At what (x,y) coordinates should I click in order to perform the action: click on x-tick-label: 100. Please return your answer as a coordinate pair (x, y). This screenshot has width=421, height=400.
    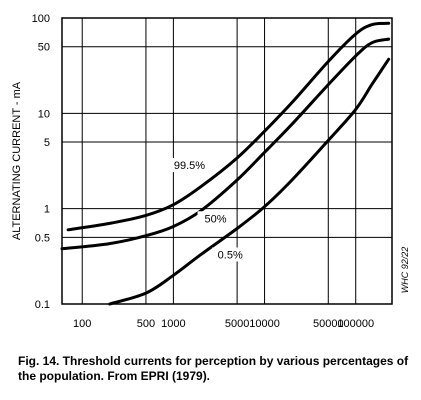
    Looking at the image, I should click on (82, 324).